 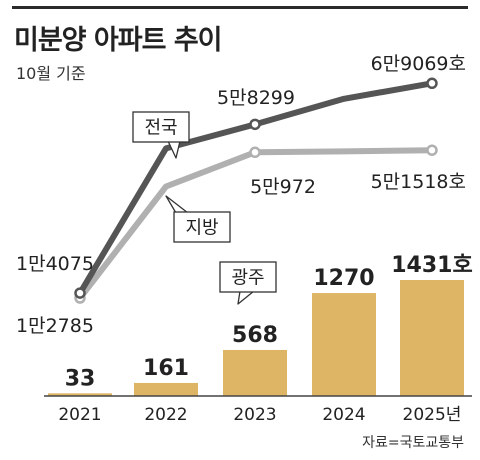 I want to click on bar-2025년, so click(x=432, y=338).